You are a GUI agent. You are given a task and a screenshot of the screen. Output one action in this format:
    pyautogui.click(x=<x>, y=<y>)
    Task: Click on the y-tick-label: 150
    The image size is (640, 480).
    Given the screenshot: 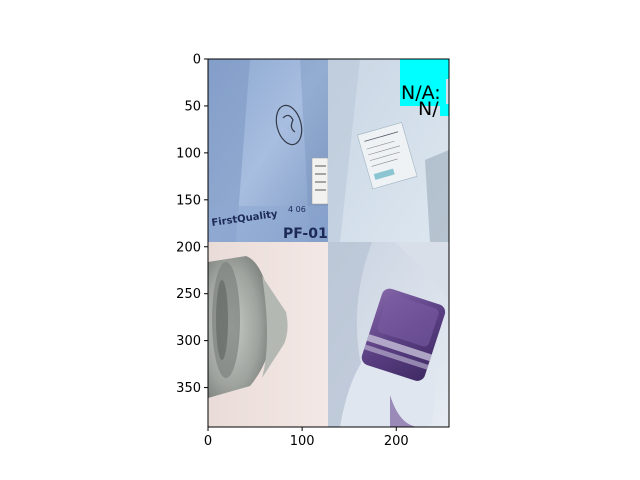 What is the action you would take?
    pyautogui.click(x=188, y=200)
    